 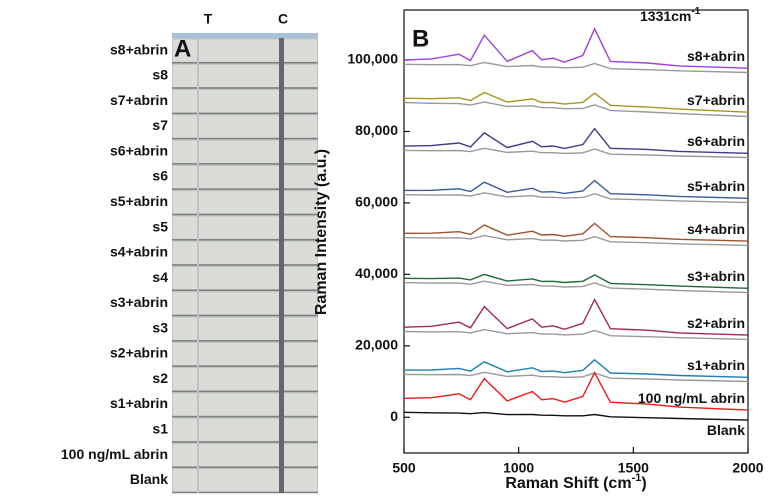 What do you see at coordinates (747, 468) in the screenshot?
I see `x-tick-label: 2000` at bounding box center [747, 468].